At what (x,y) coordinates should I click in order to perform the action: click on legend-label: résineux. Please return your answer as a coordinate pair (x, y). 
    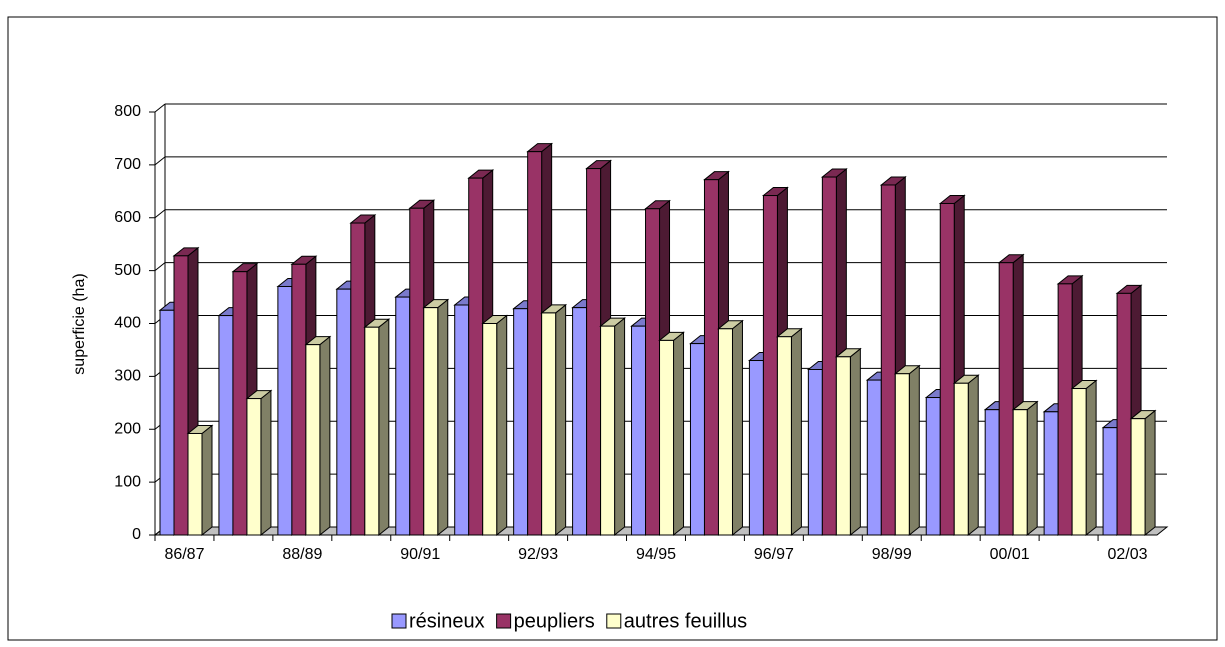
    Looking at the image, I should click on (447, 621).